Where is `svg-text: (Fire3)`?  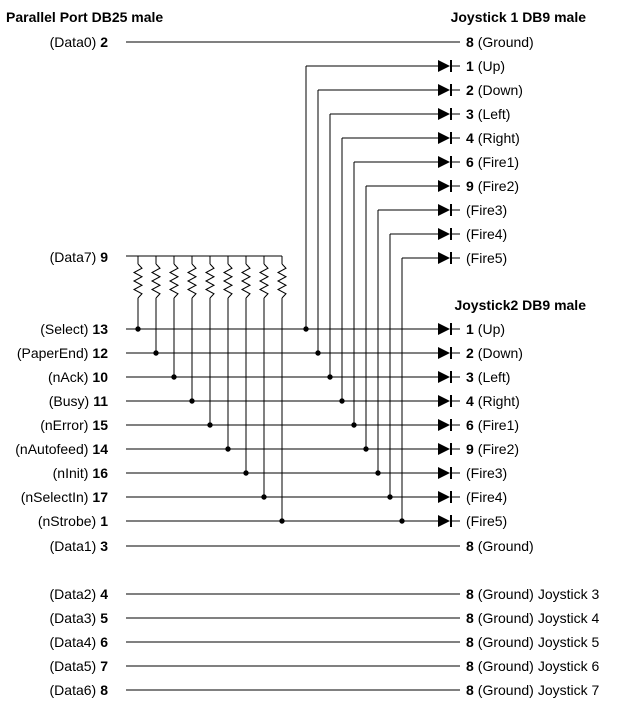 svg-text: (Fire3) is located at coordinates (486, 473).